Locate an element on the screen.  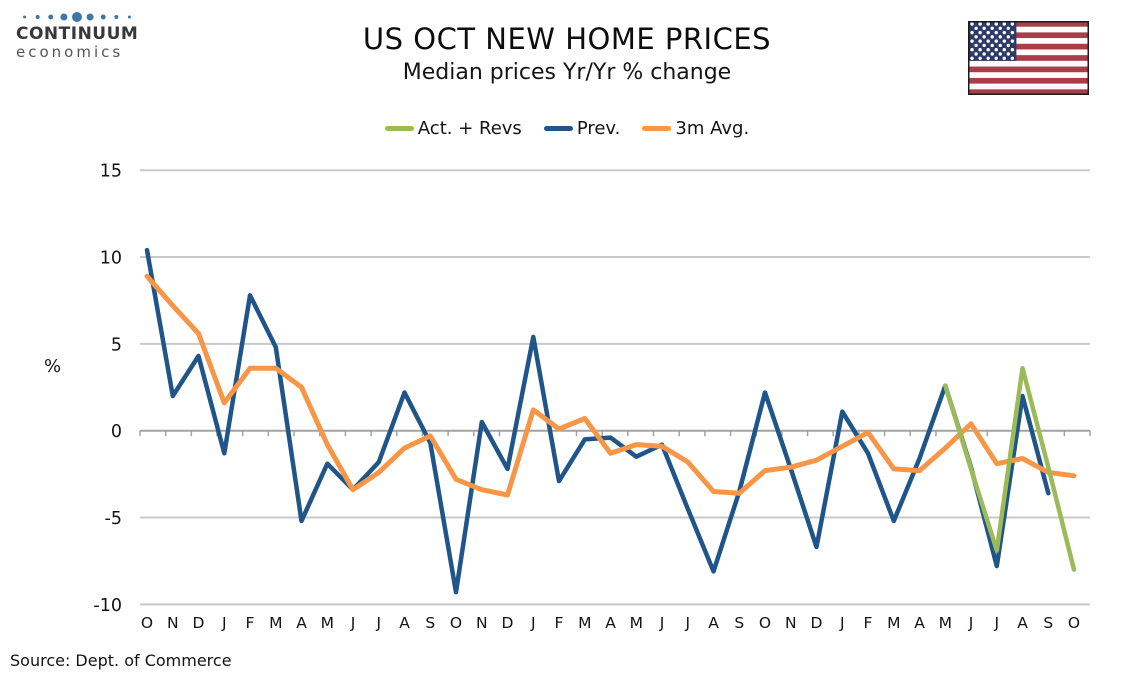
y-axis-label: 15 is located at coordinates (111, 172).